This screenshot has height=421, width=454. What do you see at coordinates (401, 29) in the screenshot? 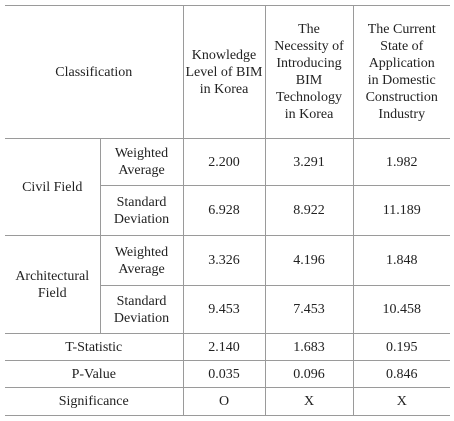
I see `cell-text: The Current` at bounding box center [401, 29].